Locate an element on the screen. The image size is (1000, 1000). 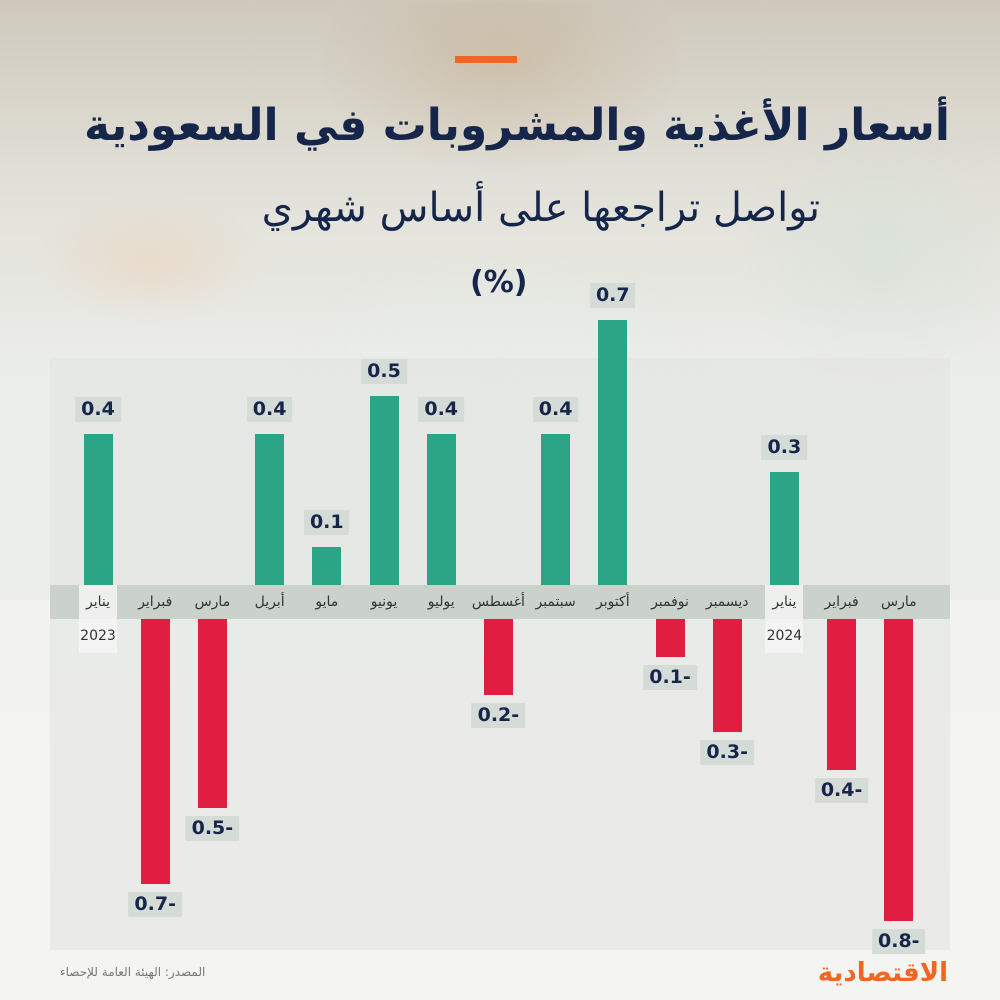
accent-bar is located at coordinates (486, 59).